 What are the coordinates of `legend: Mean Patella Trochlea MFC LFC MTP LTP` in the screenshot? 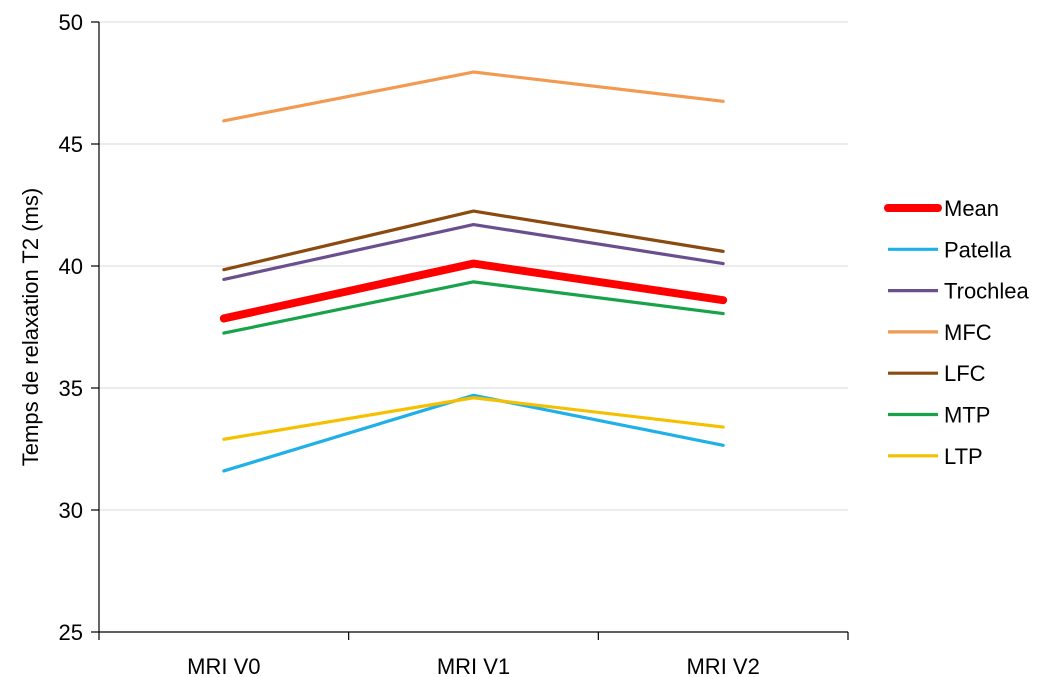 It's located at (957, 332).